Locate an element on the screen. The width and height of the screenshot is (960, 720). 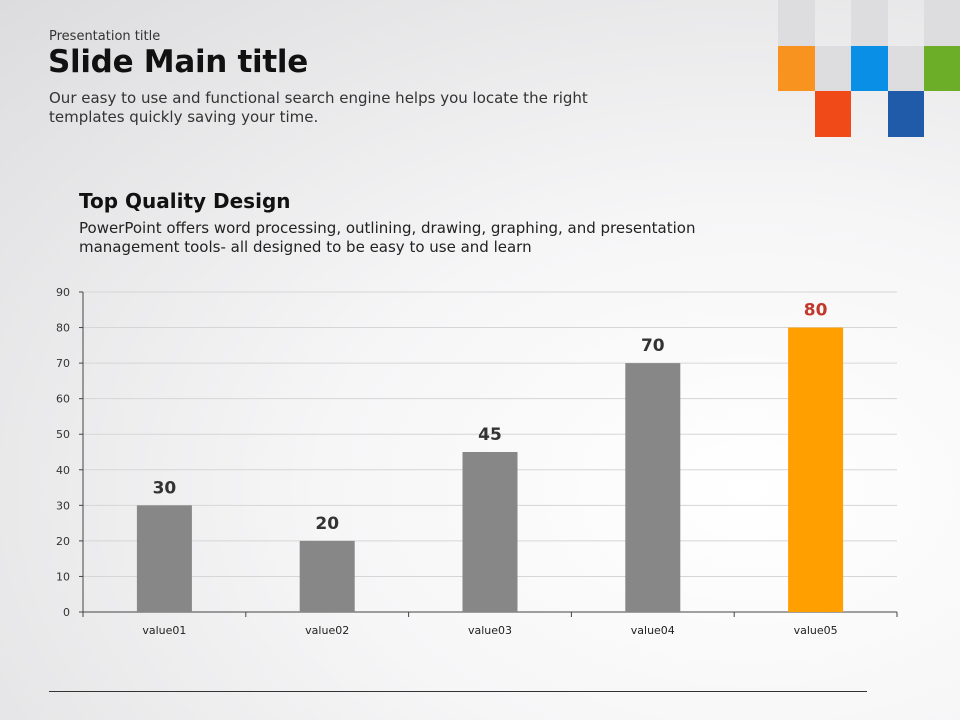
deco-tile-red is located at coordinates (833, 114).